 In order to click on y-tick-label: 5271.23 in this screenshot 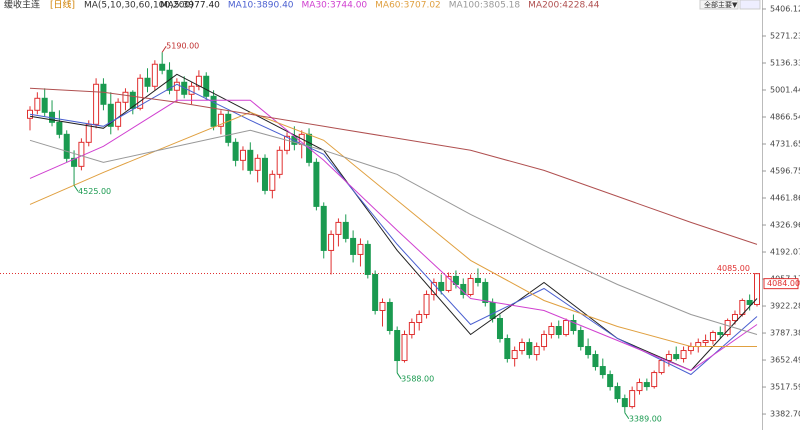, I will do `click(785, 35)`.